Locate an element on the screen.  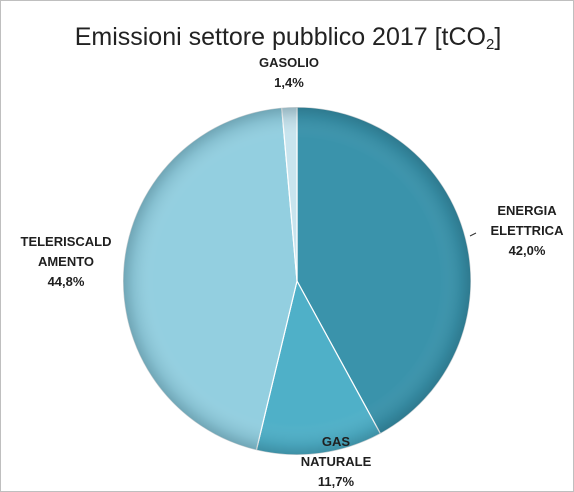
data-label-category: ELETTRICA is located at coordinates (528, 230).